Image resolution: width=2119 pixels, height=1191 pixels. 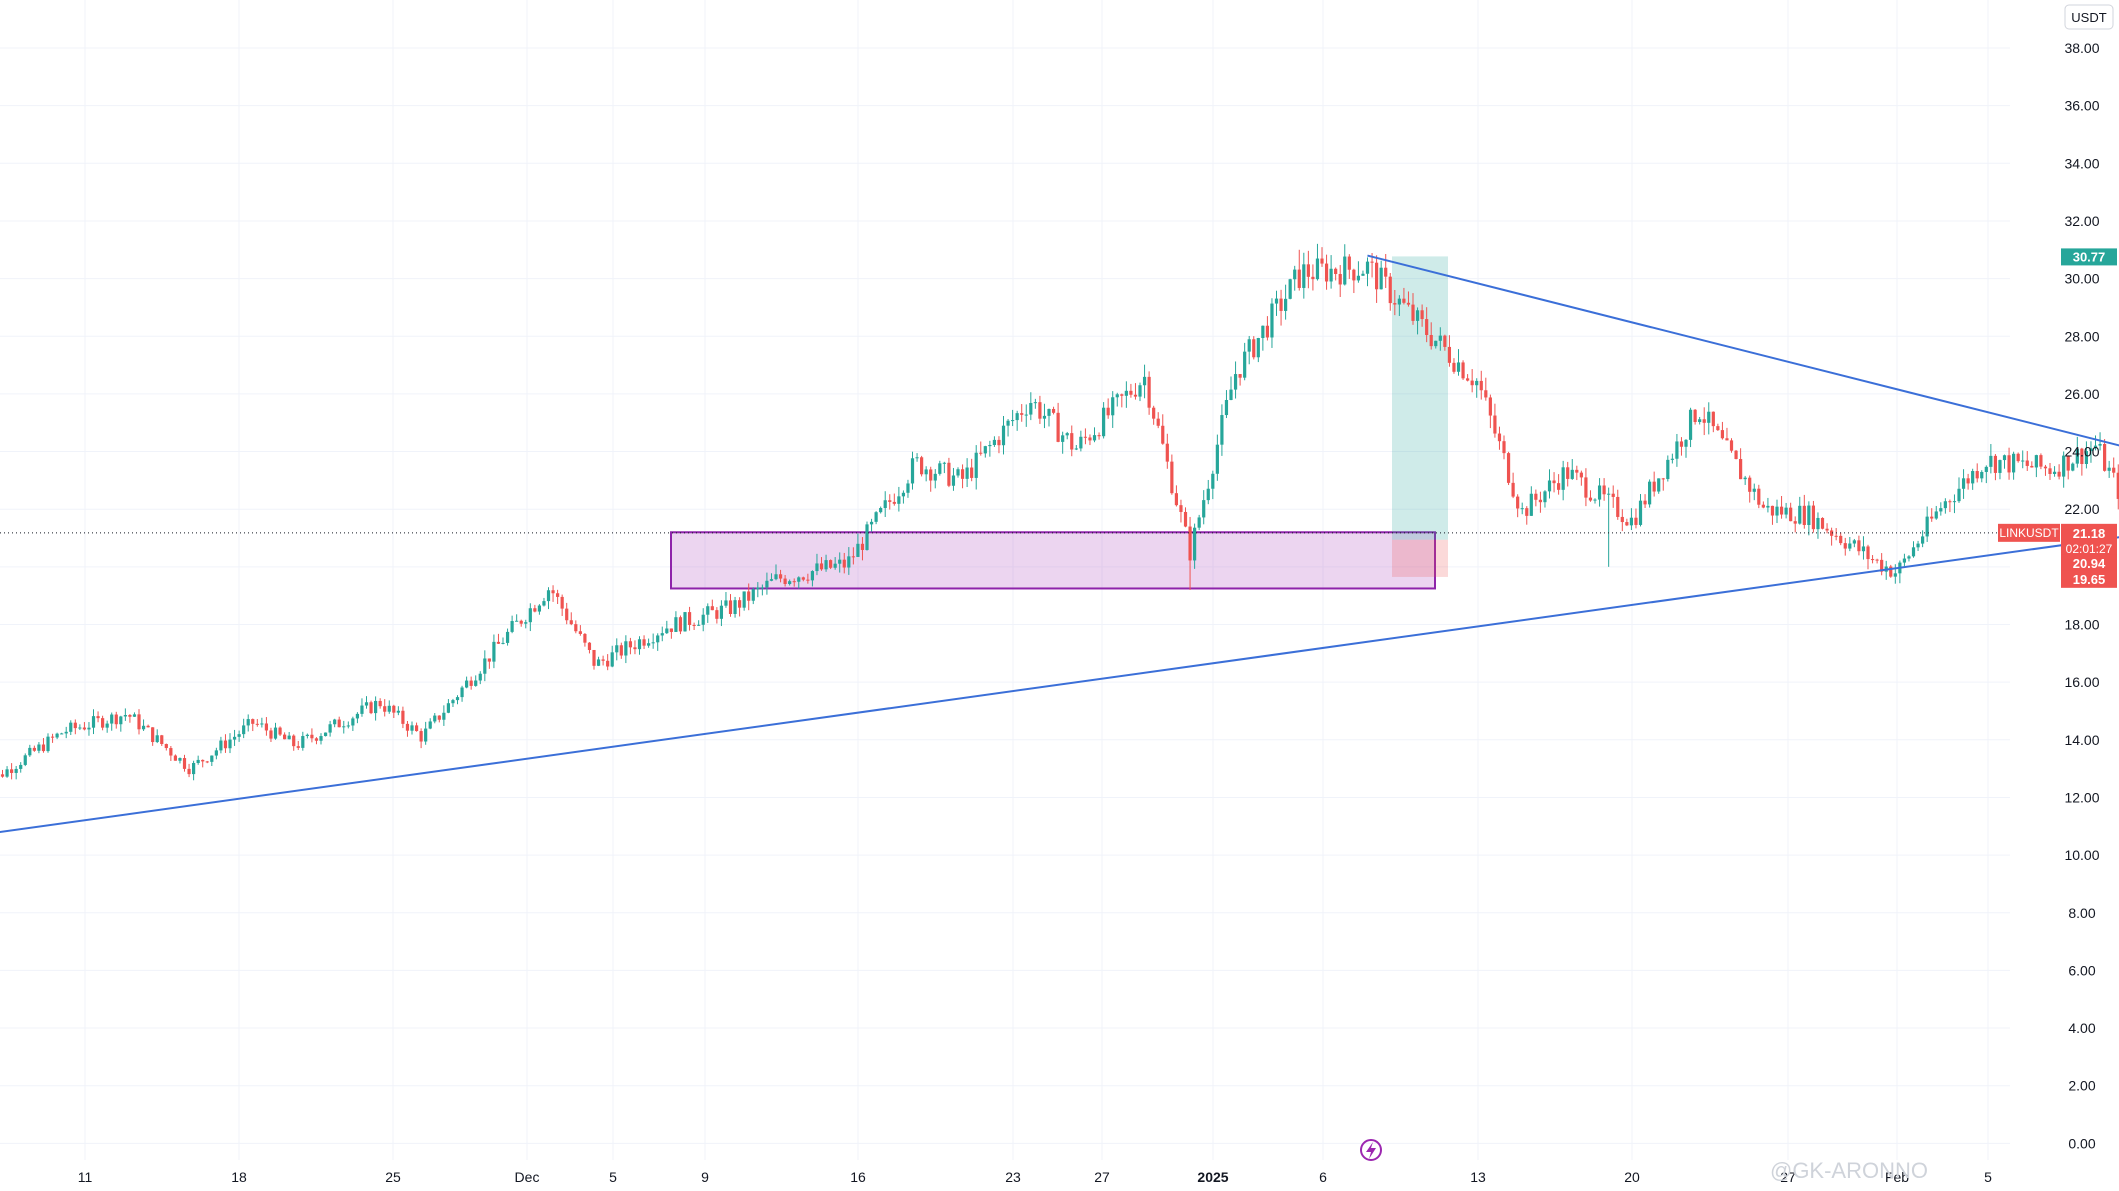 What do you see at coordinates (2089, 17) in the screenshot?
I see `currency-box: USDT` at bounding box center [2089, 17].